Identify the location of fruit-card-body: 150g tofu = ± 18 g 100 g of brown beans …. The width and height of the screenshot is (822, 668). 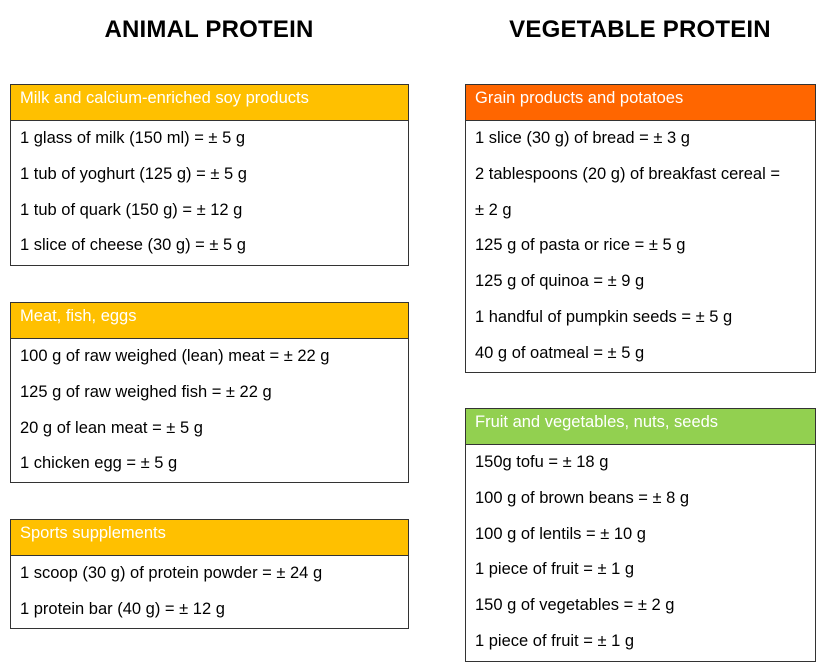
(640, 552).